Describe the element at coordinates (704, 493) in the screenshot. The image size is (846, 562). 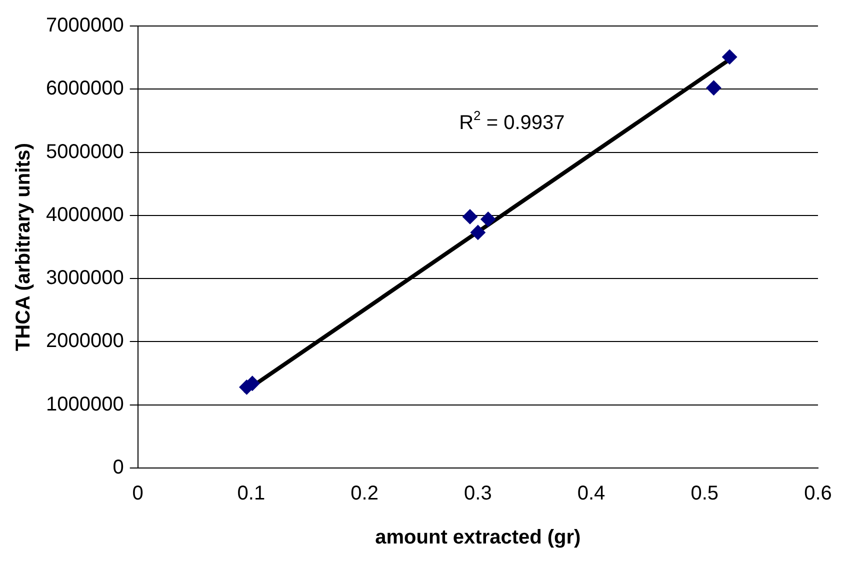
I see `x-tick-label: 0.5` at that location.